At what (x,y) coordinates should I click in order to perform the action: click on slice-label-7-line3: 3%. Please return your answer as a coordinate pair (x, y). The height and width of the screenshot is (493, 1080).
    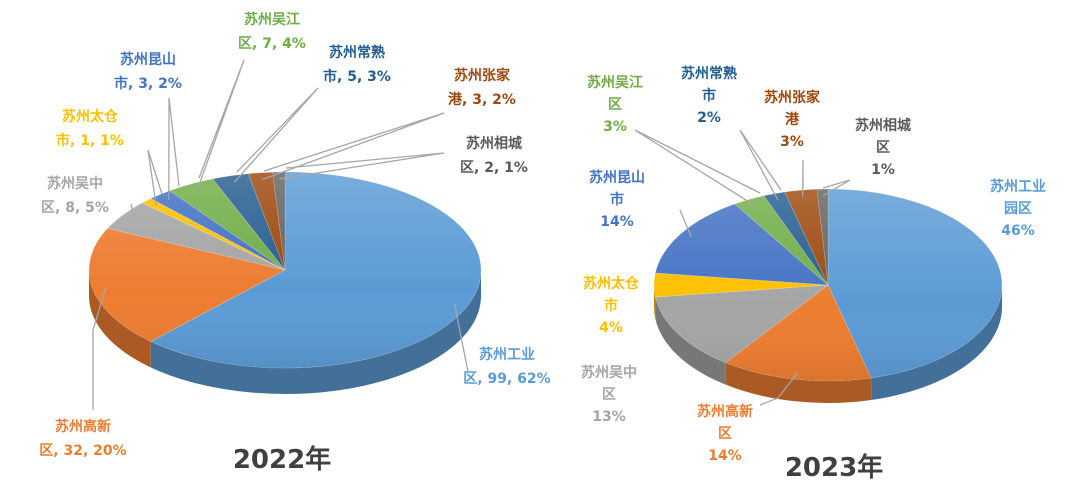
    Looking at the image, I should click on (792, 142).